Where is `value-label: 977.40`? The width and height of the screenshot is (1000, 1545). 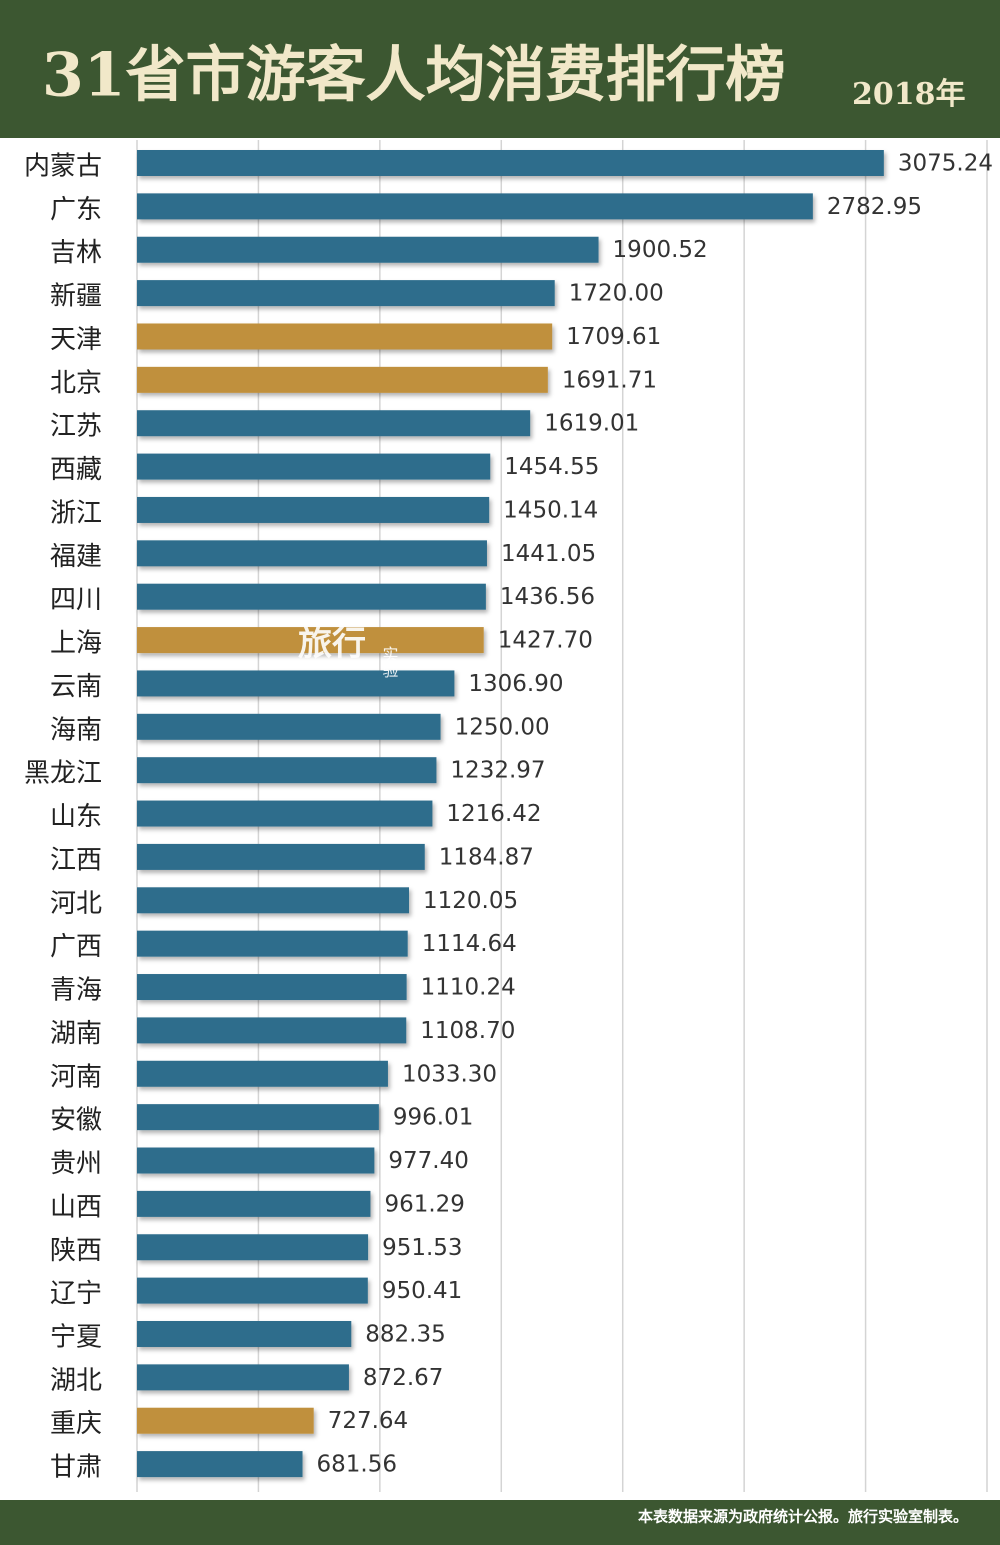
value-label: 977.40 is located at coordinates (428, 1161).